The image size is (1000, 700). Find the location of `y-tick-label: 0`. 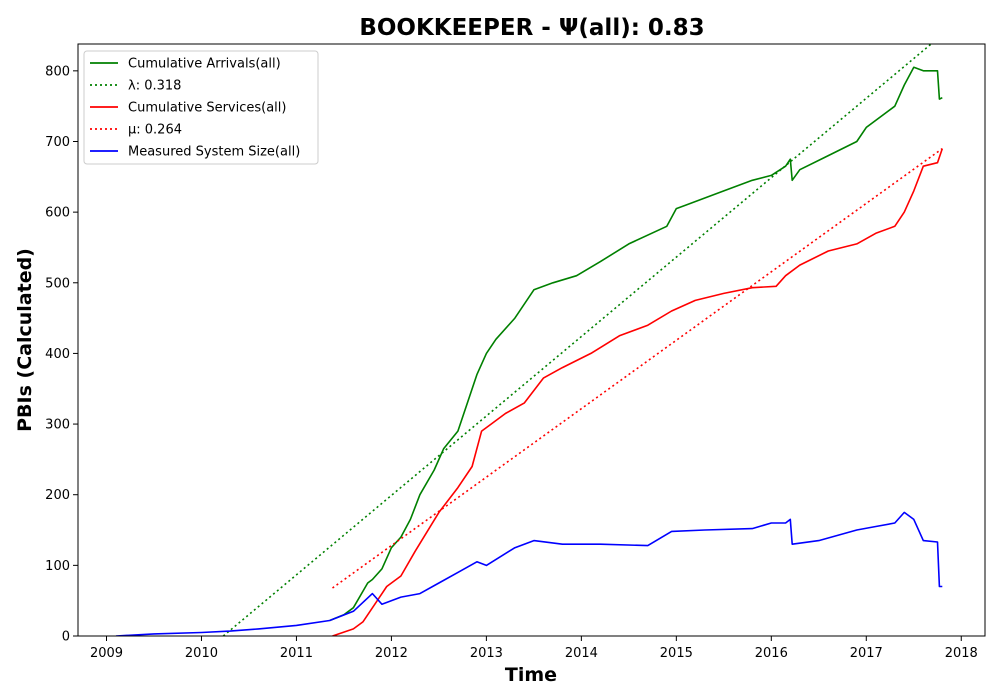

y-tick-label: 0 is located at coordinates (66, 637).